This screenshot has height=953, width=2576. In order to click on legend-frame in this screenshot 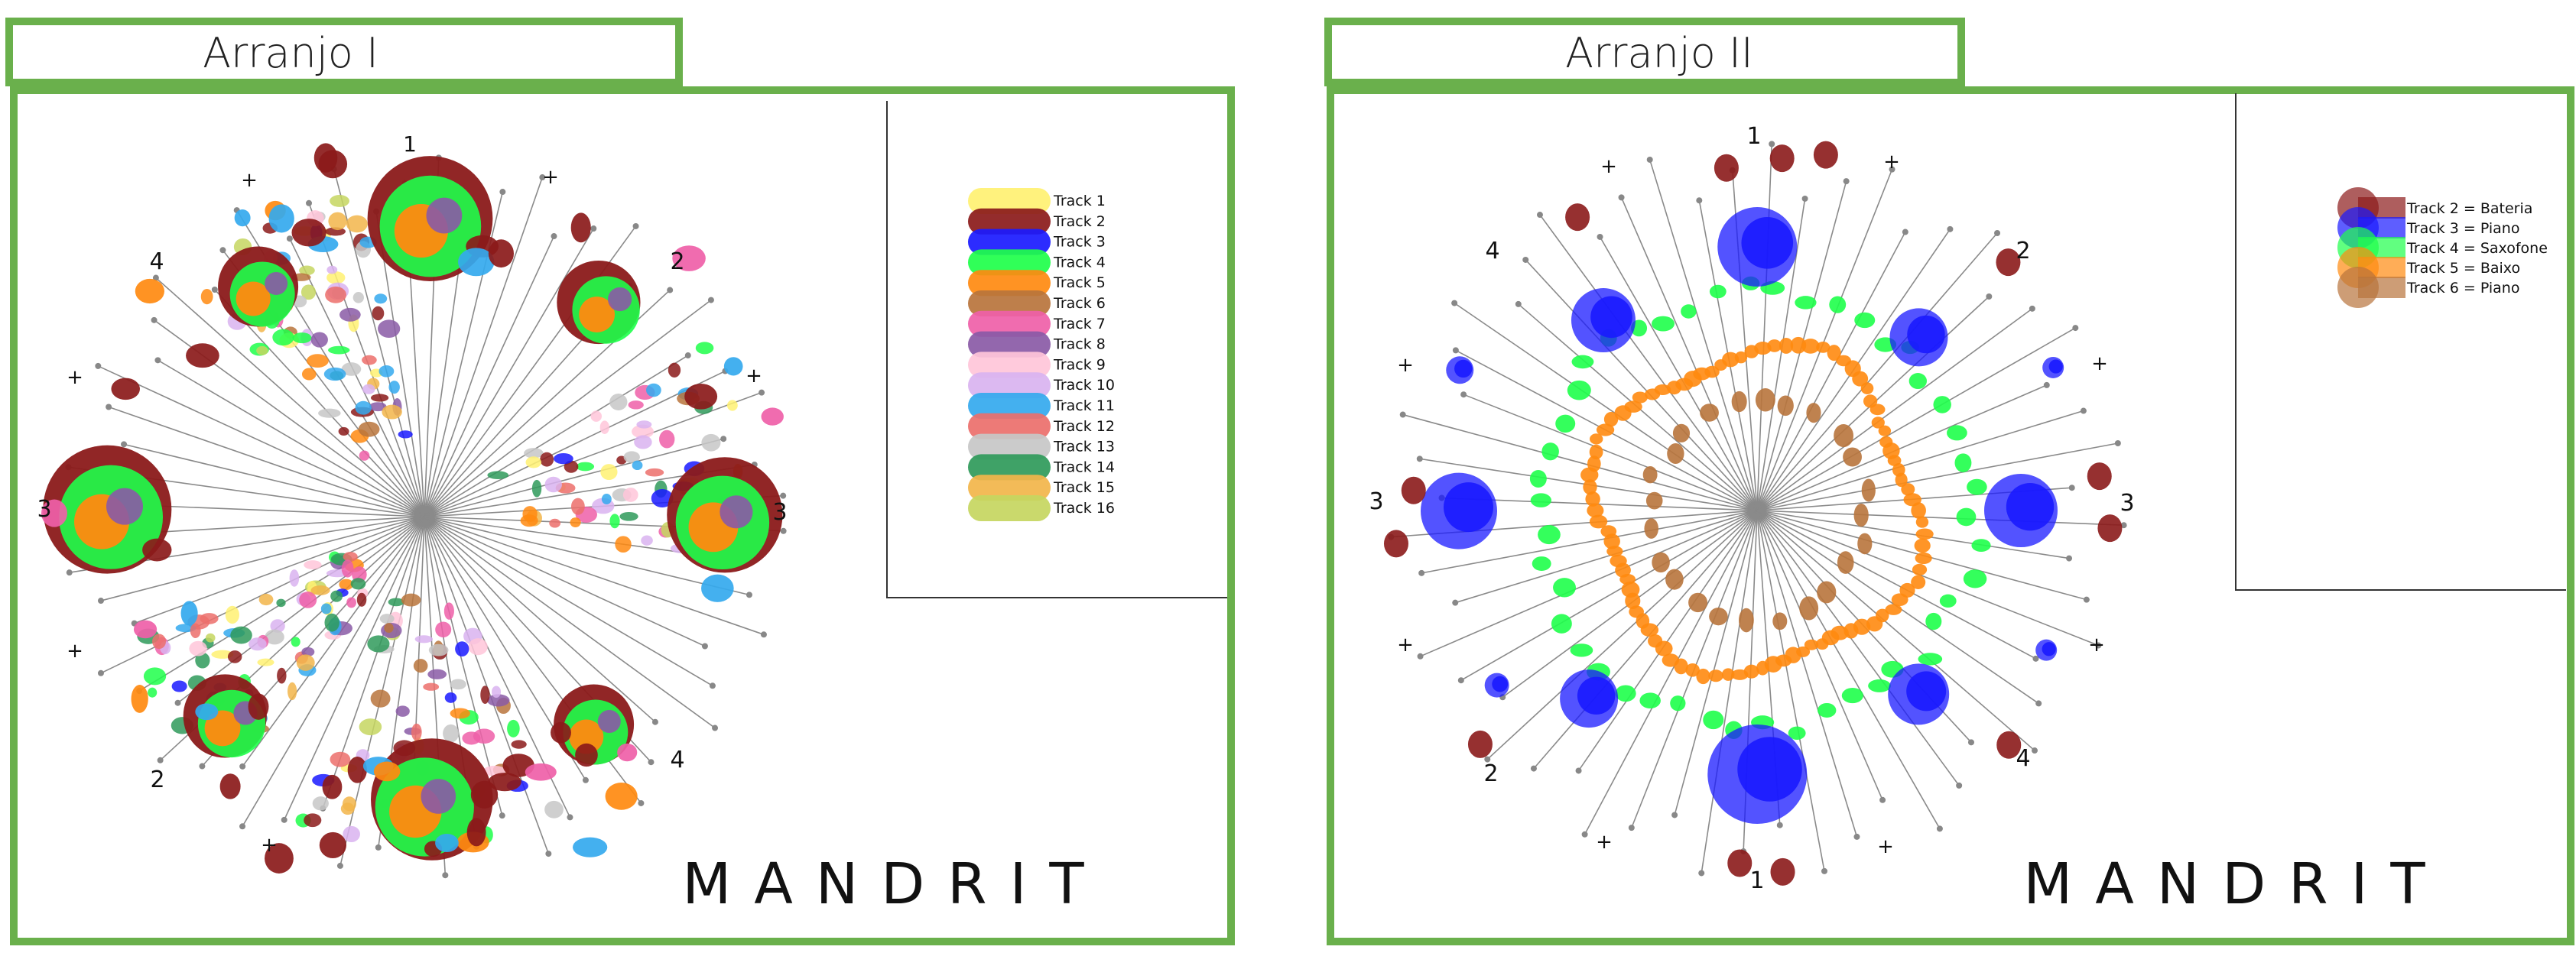, I will do `click(2401, 342)`.